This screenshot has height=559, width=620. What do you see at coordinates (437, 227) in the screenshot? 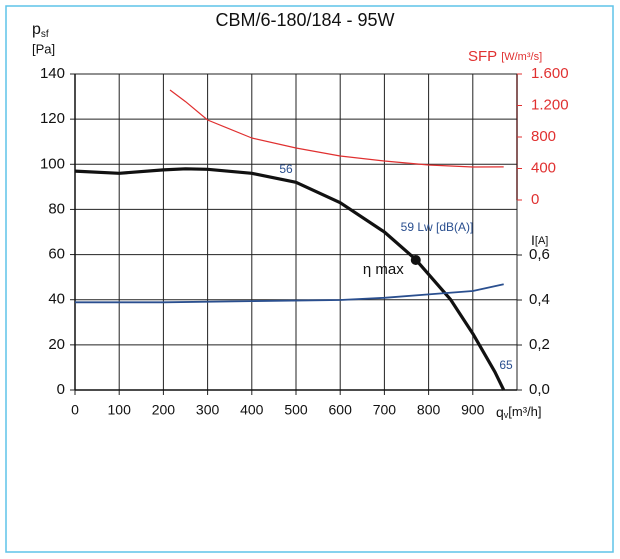
I see `annotation: 59 Lw [dB(A)]` at bounding box center [437, 227].